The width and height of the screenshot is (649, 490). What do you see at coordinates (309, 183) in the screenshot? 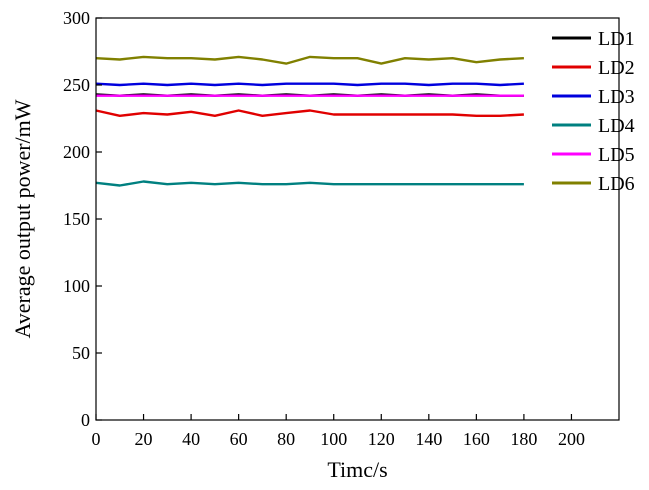
I see `series-line-ld4` at bounding box center [309, 183].